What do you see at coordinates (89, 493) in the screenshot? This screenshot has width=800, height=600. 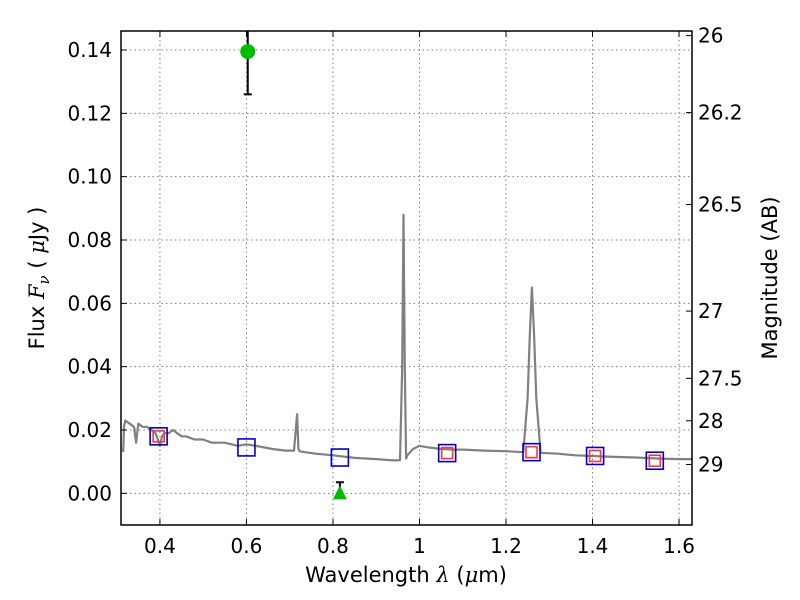 I see `y-tick-label: 0.00` at bounding box center [89, 493].